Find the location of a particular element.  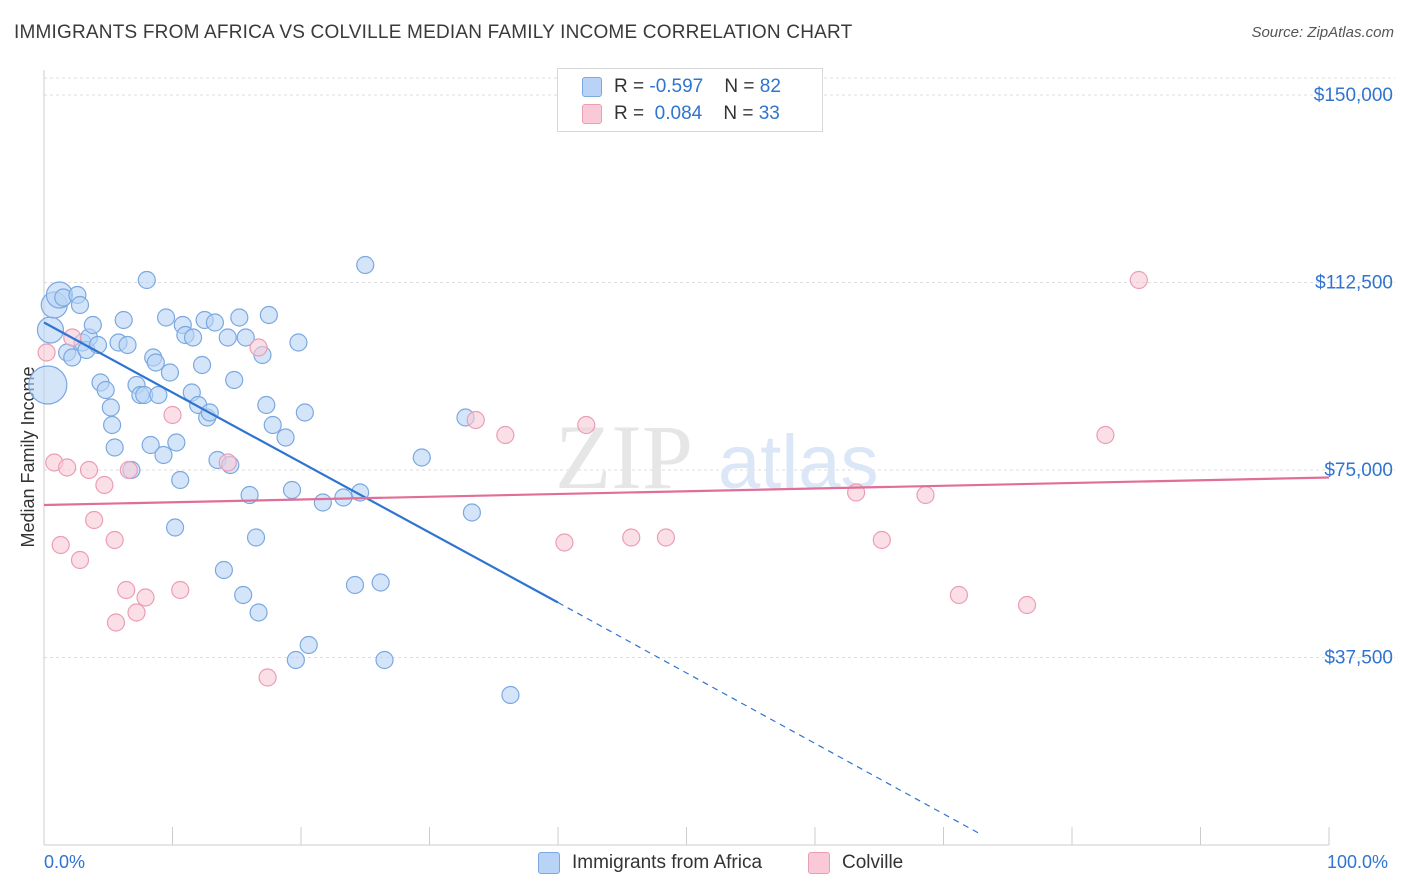

n-value-africa: 82 is located at coordinates (770, 86).